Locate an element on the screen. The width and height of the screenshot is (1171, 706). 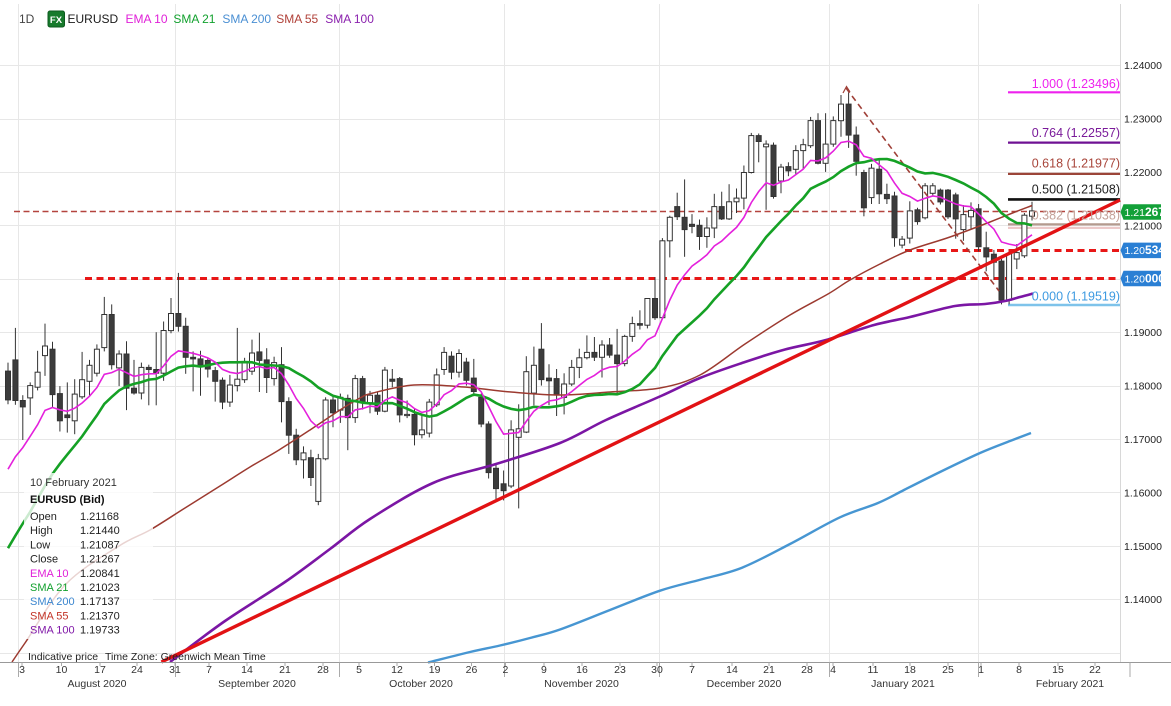
svg-text: 0.500 (1.21508) is located at coordinates (1076, 190).